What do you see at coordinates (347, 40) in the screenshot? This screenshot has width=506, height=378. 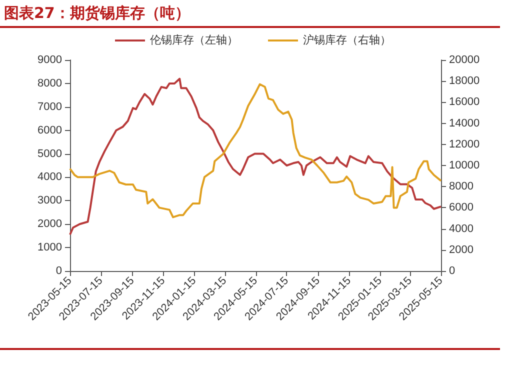 I see `legend-label: 沪锡库存（右轴）` at bounding box center [347, 40].